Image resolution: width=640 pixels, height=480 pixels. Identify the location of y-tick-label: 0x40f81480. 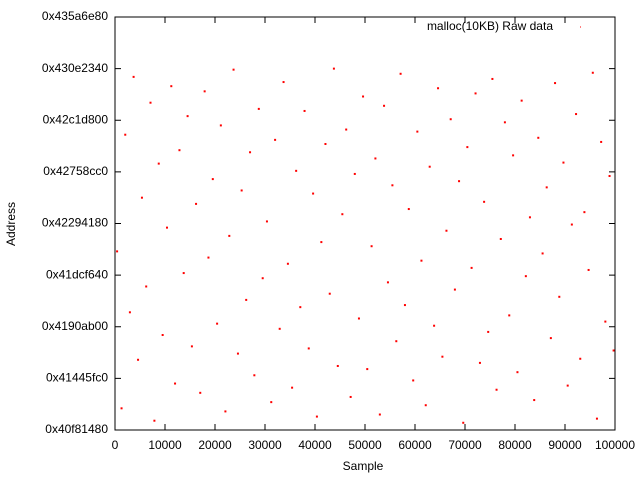
(76, 429).